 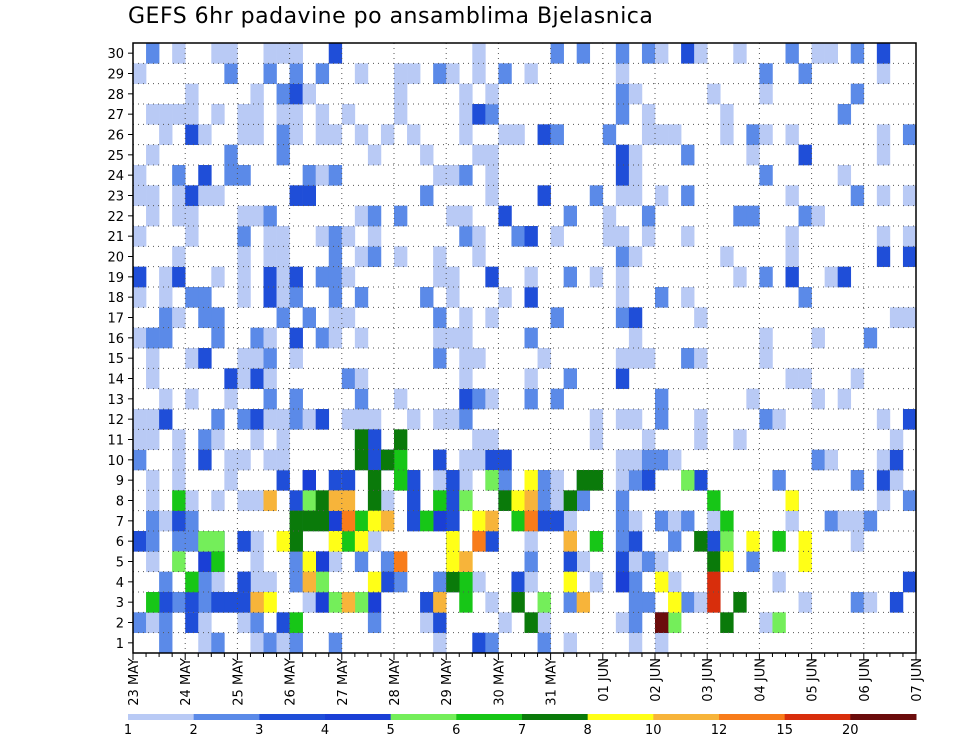 I want to click on colorbar-label: 10, so click(x=653, y=730).